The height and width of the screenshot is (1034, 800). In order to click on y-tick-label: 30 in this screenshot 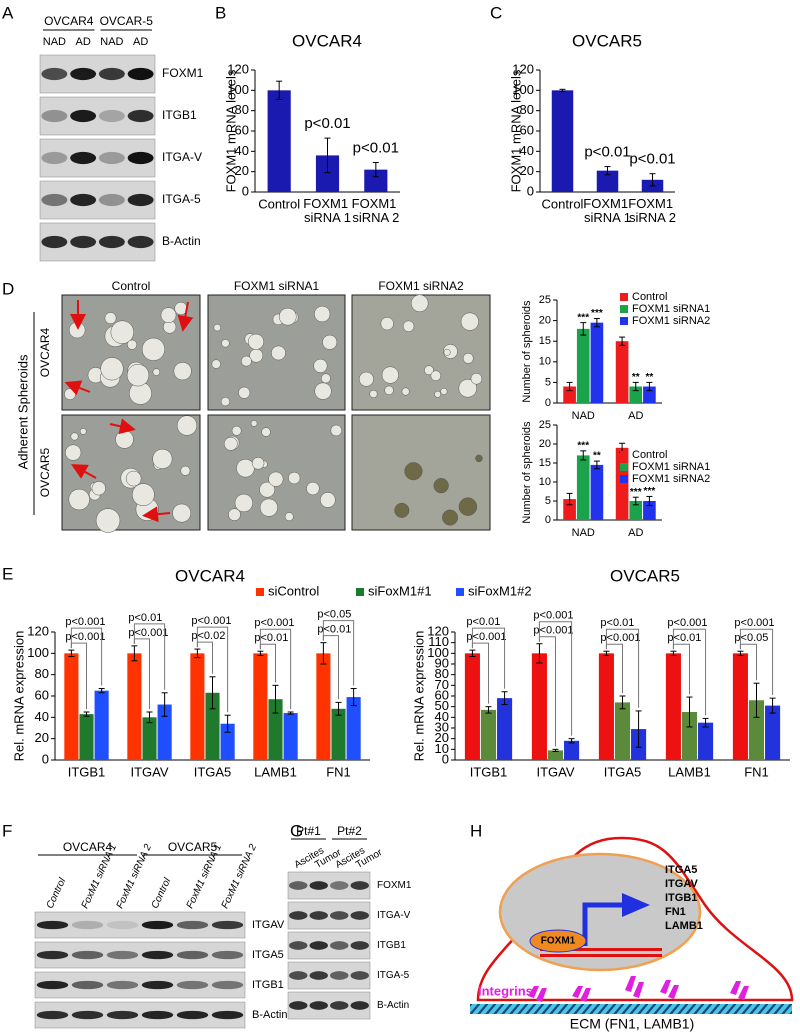, I will do `click(442, 726)`.